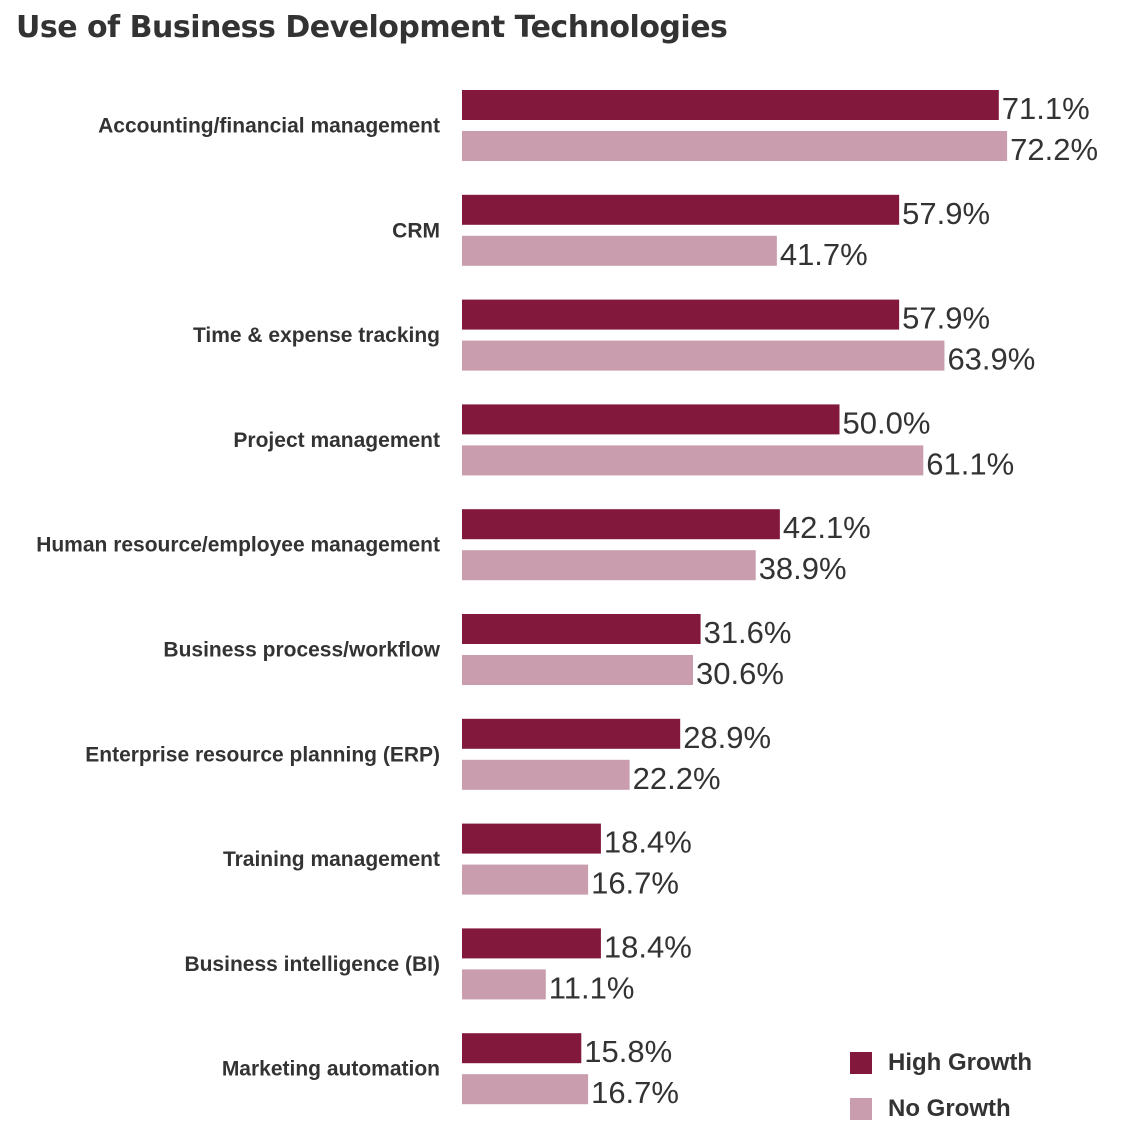 Image resolution: width=1134 pixels, height=1132 pixels. What do you see at coordinates (571, 733) in the screenshot?
I see `bar-high-growth-enterprise-resource-planning-erp` at bounding box center [571, 733].